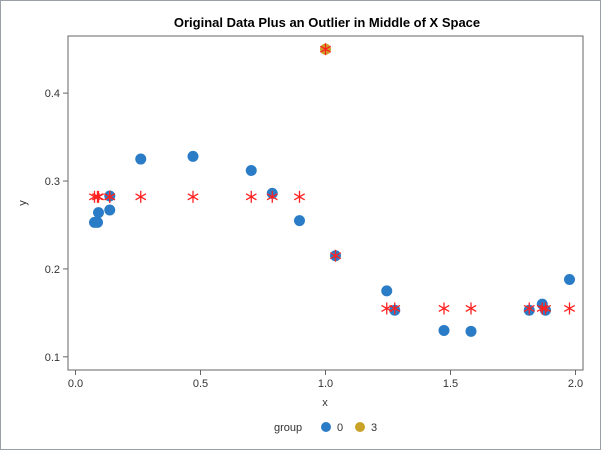 The height and width of the screenshot is (450, 601). Describe the element at coordinates (52, 94) in the screenshot. I see `y-tick-label: 0.4` at that location.